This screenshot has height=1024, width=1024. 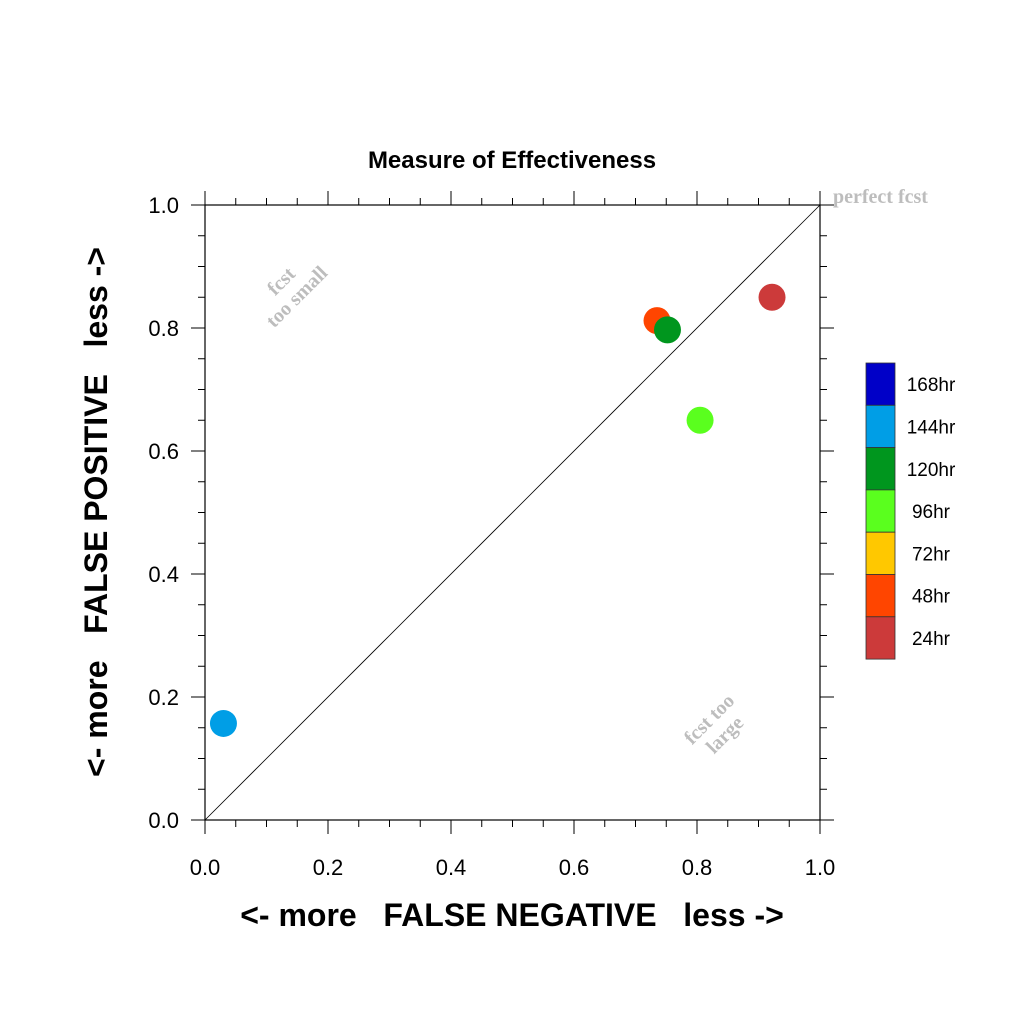 I want to click on legend-label-96hr: 96hr, so click(x=931, y=512).